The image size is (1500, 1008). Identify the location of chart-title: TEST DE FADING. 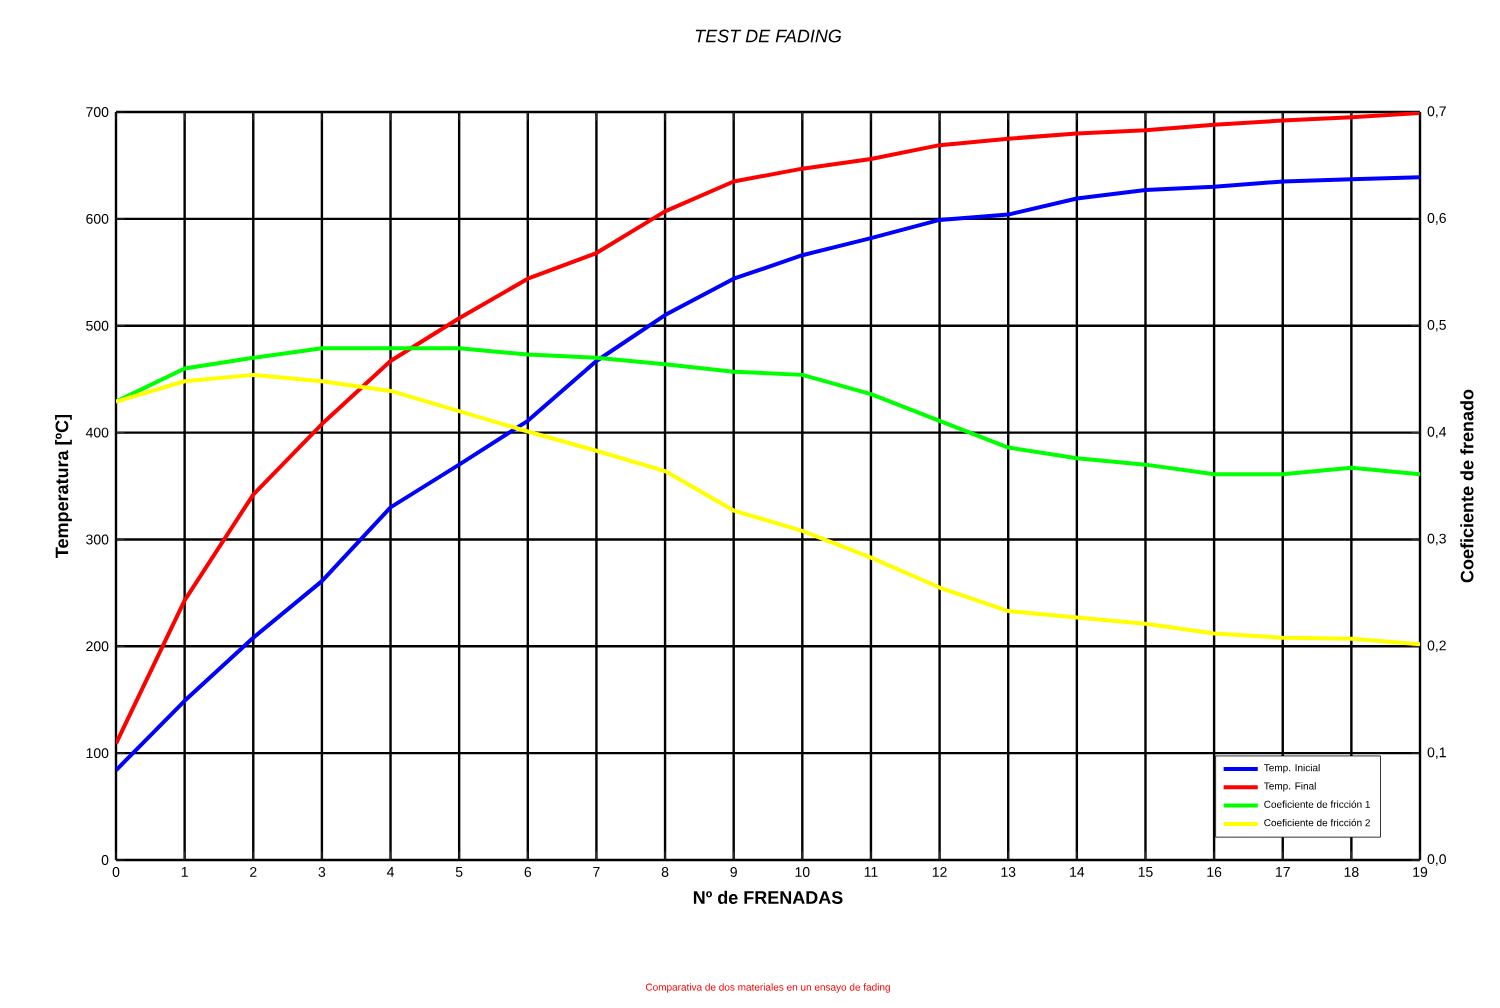
(768, 36).